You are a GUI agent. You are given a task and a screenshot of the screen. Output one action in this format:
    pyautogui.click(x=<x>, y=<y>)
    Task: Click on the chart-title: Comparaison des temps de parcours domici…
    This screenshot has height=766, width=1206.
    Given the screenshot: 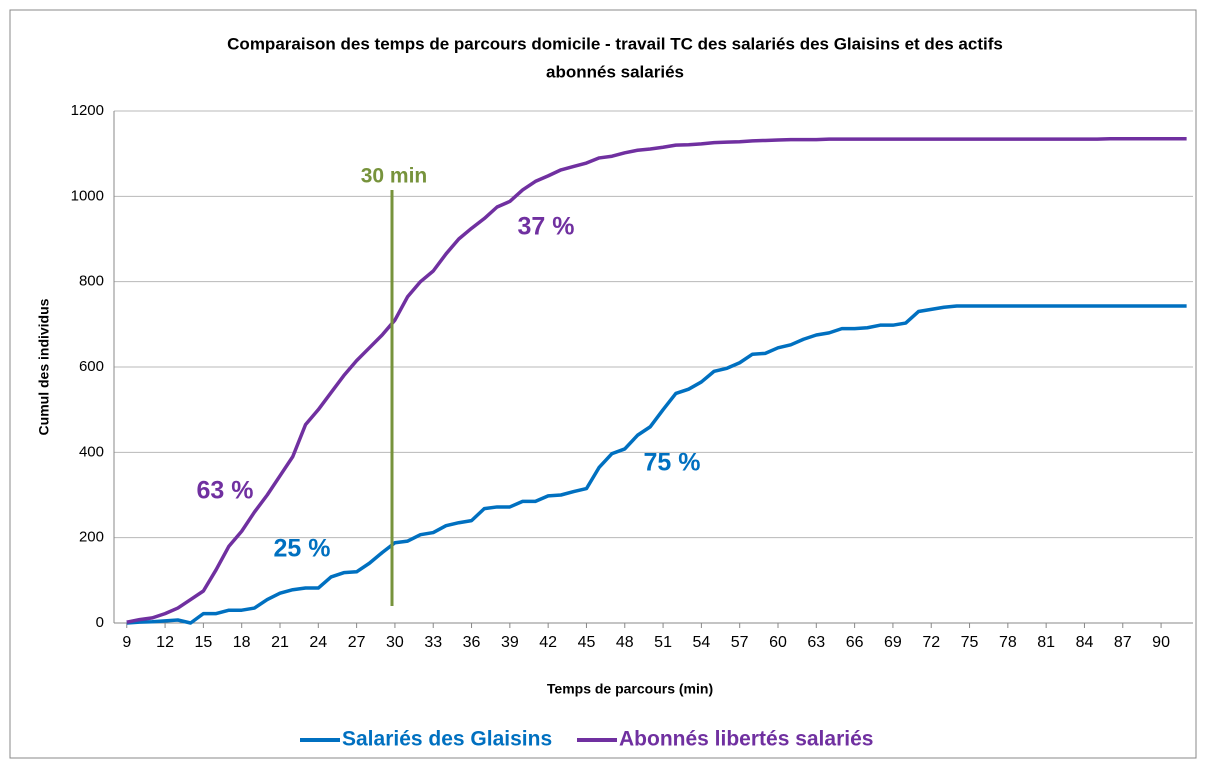 What is the action you would take?
    pyautogui.click(x=615, y=43)
    